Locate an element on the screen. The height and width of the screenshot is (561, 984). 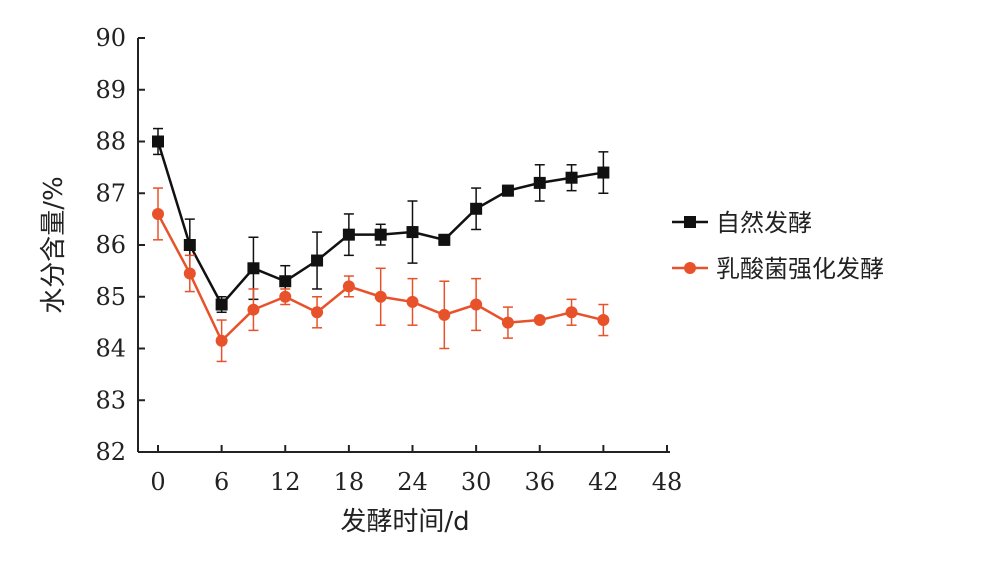
x-tick-label: 24 is located at coordinates (412, 482).